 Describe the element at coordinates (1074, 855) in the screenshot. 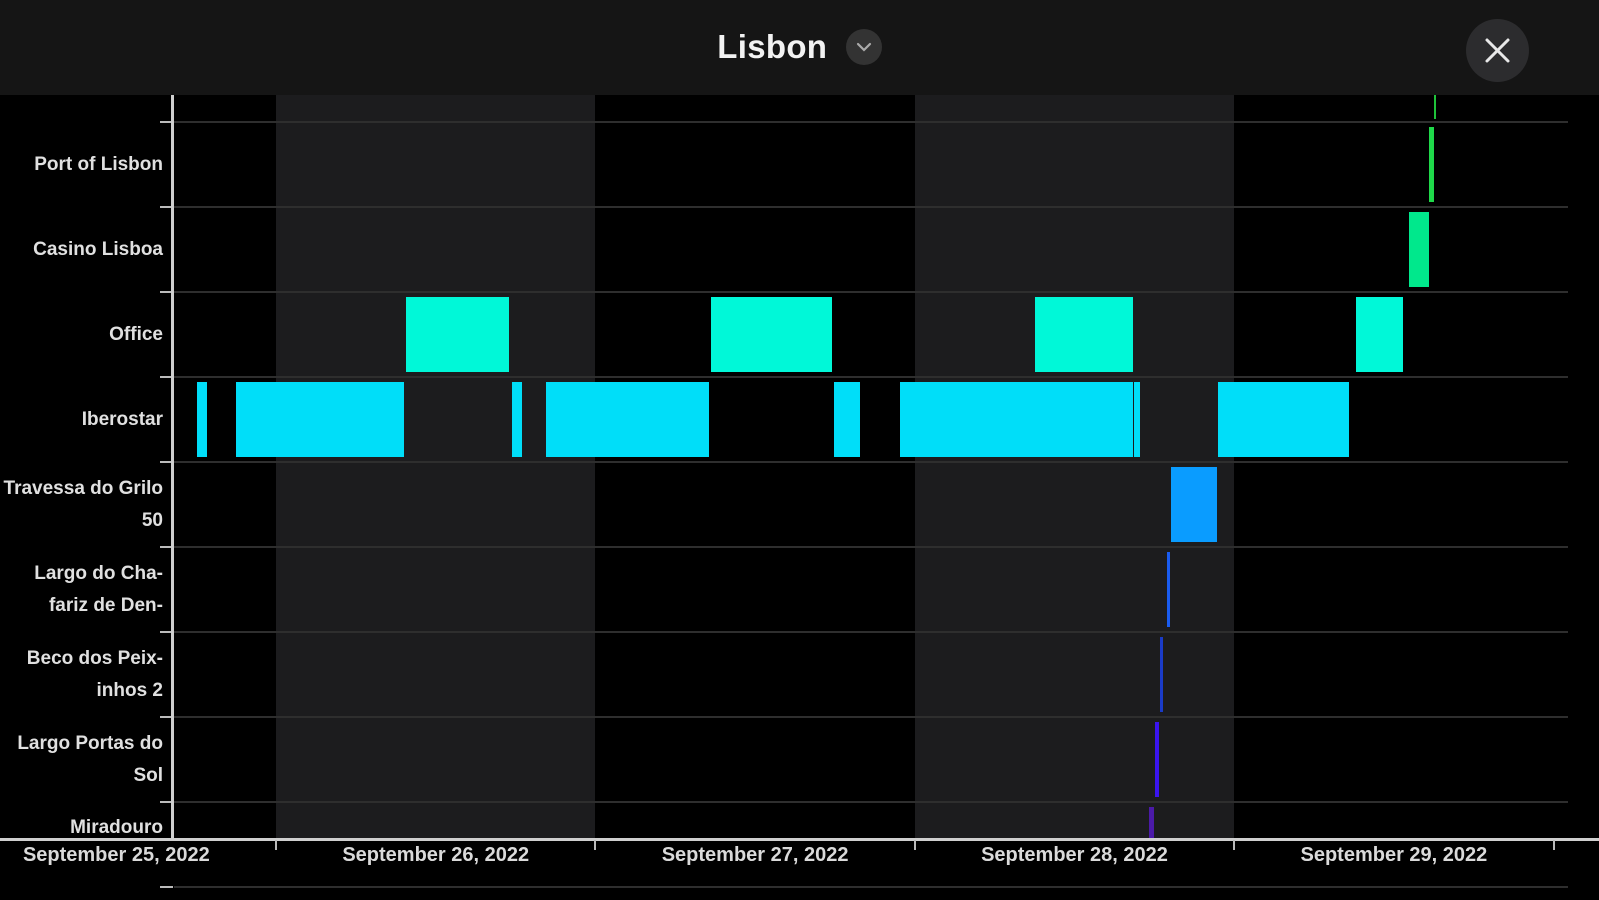

I see `x-tick-label: September 28, 2022` at that location.